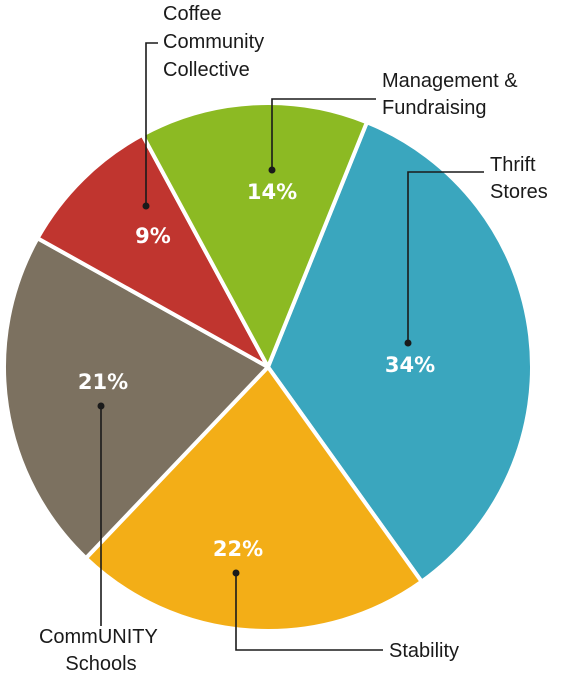 The height and width of the screenshot is (676, 568). Describe the element at coordinates (452, 94) in the screenshot. I see `category-label-management-fundraising: Management & Fundraising` at that location.